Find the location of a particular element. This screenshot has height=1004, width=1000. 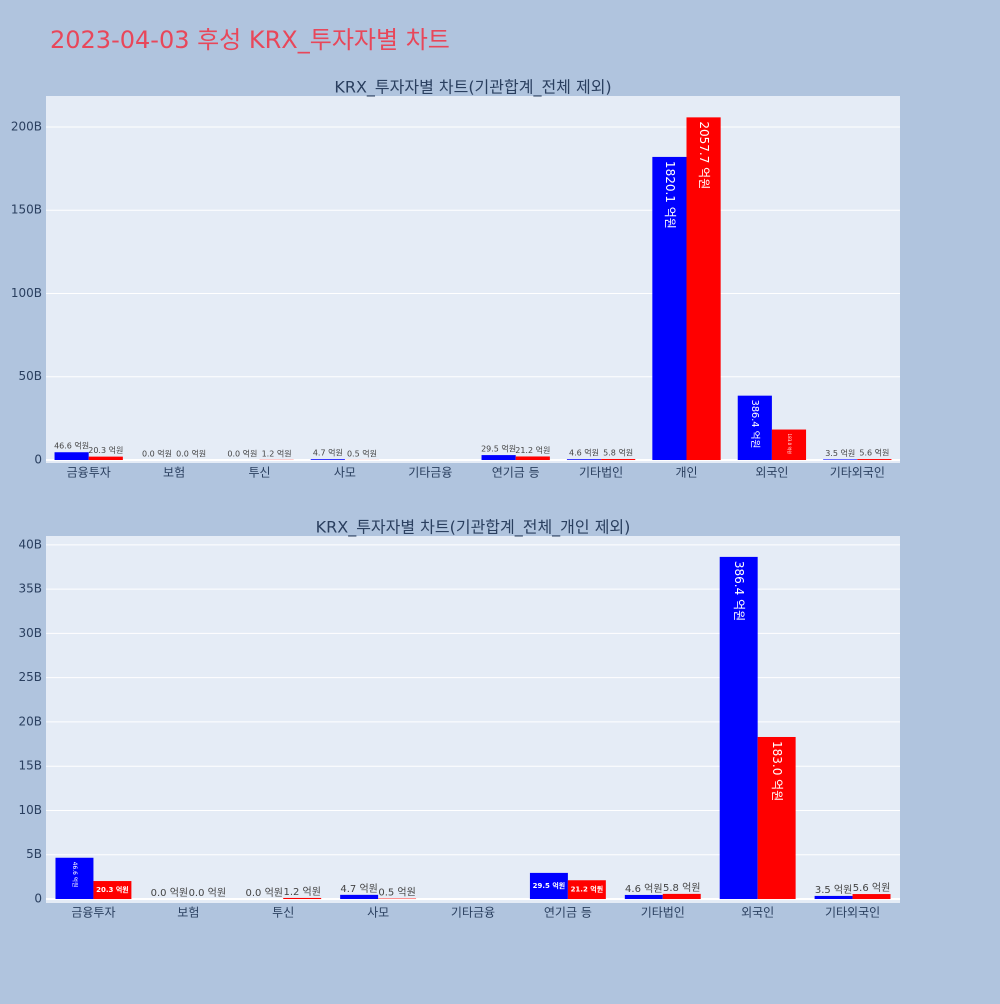

y-tick-label: 100B is located at coordinates (26, 293).